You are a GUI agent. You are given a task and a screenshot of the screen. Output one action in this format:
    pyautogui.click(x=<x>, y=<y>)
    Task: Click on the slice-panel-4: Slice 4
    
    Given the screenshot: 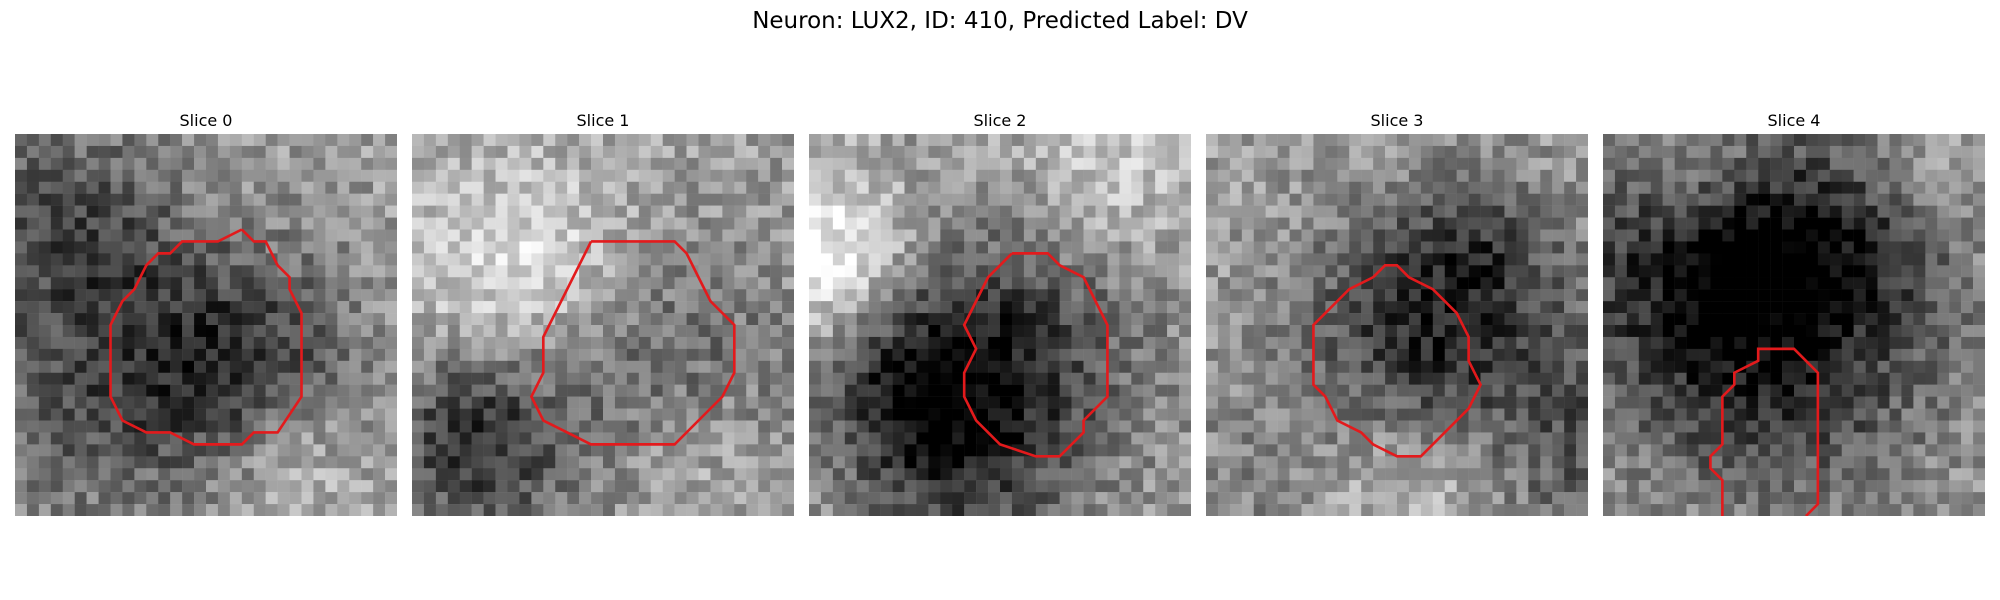 What is the action you would take?
    pyautogui.click(x=1794, y=312)
    